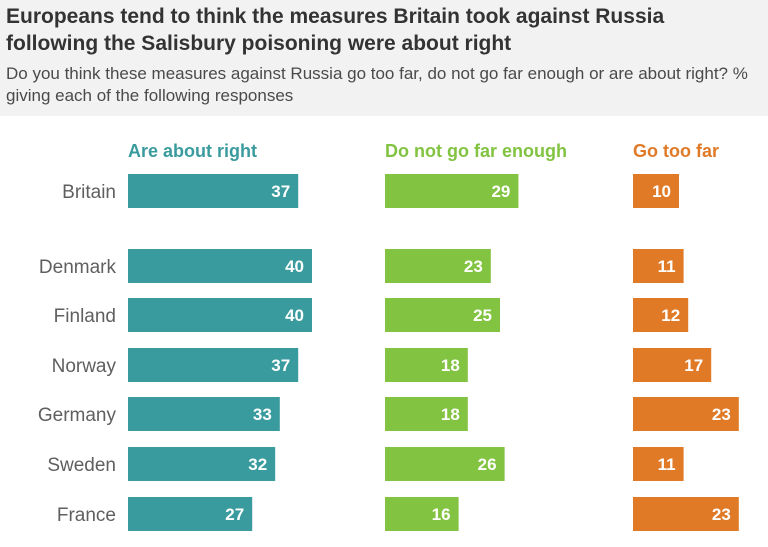 This screenshot has width=768, height=547. I want to click on bar-are-about-right-norway, so click(213, 365).